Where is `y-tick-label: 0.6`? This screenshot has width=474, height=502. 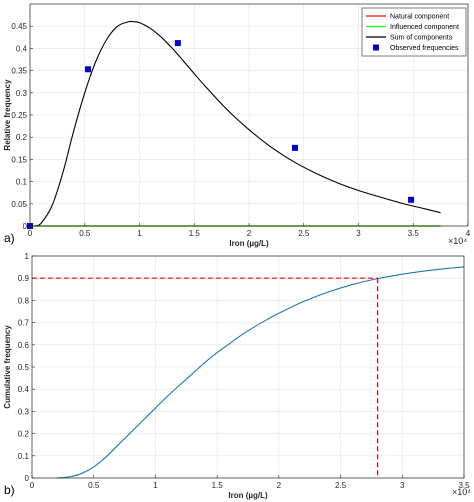 y-tick-label: 0.6 is located at coordinates (24, 345).